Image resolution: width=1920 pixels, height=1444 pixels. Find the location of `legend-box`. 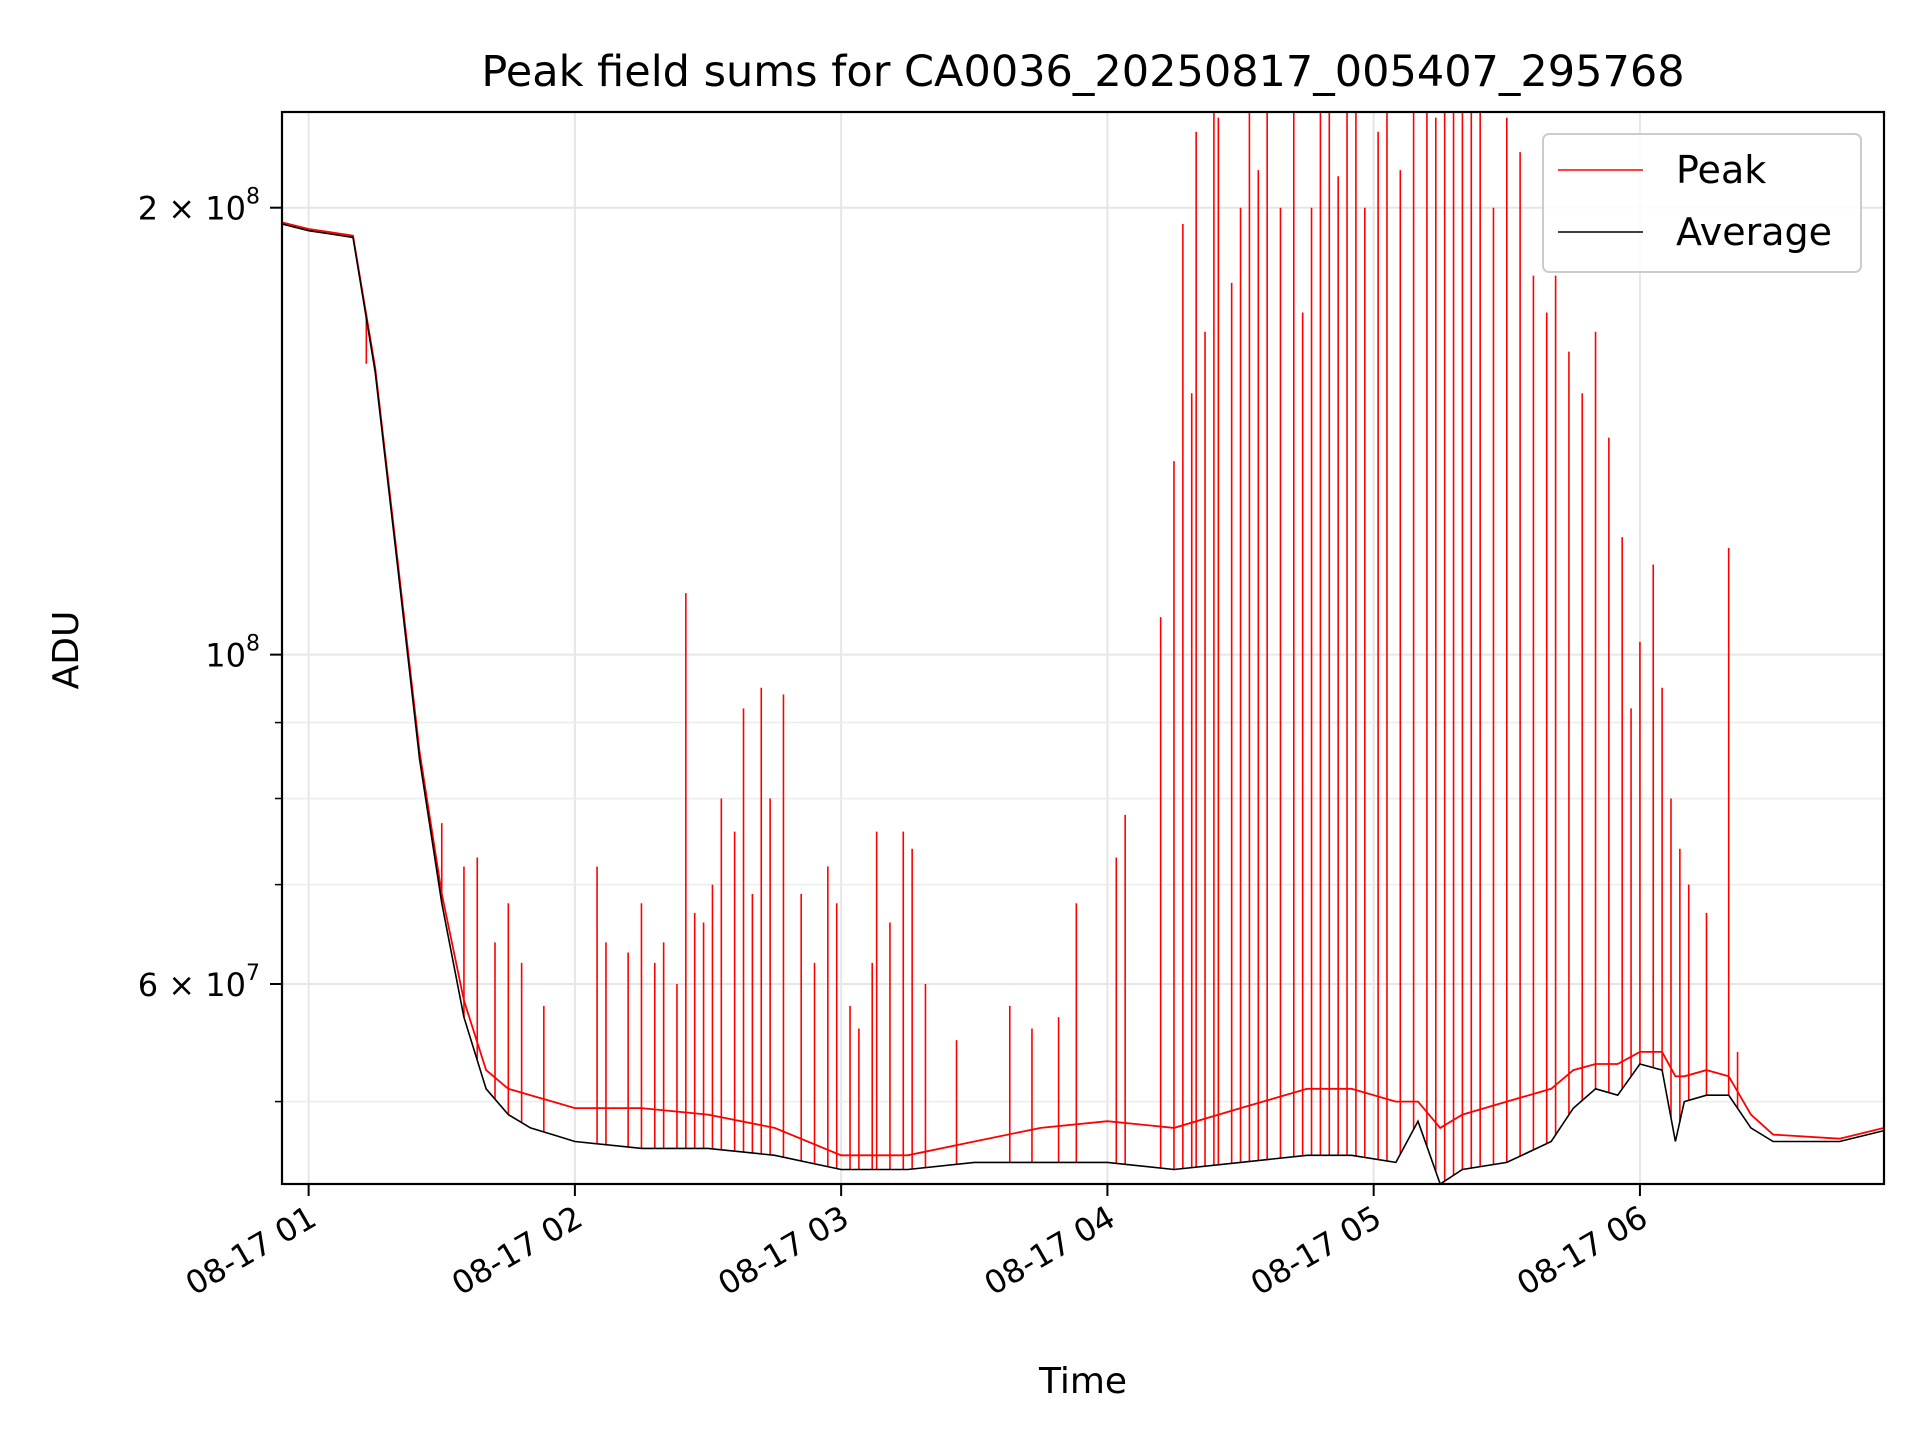

legend-box is located at coordinates (1702, 203).